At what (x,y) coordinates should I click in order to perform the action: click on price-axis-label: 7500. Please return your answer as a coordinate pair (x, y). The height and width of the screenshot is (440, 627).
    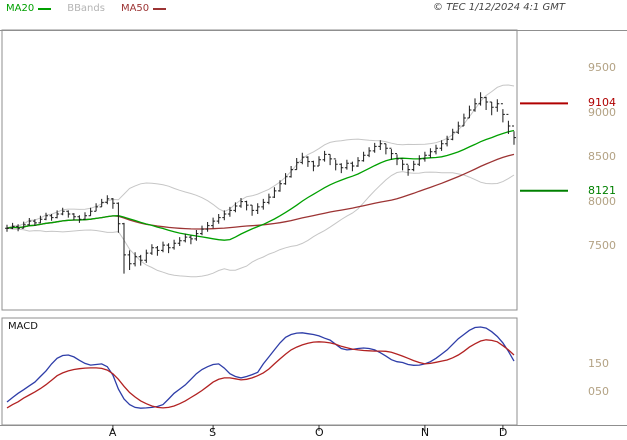
    Looking at the image, I should click on (602, 245).